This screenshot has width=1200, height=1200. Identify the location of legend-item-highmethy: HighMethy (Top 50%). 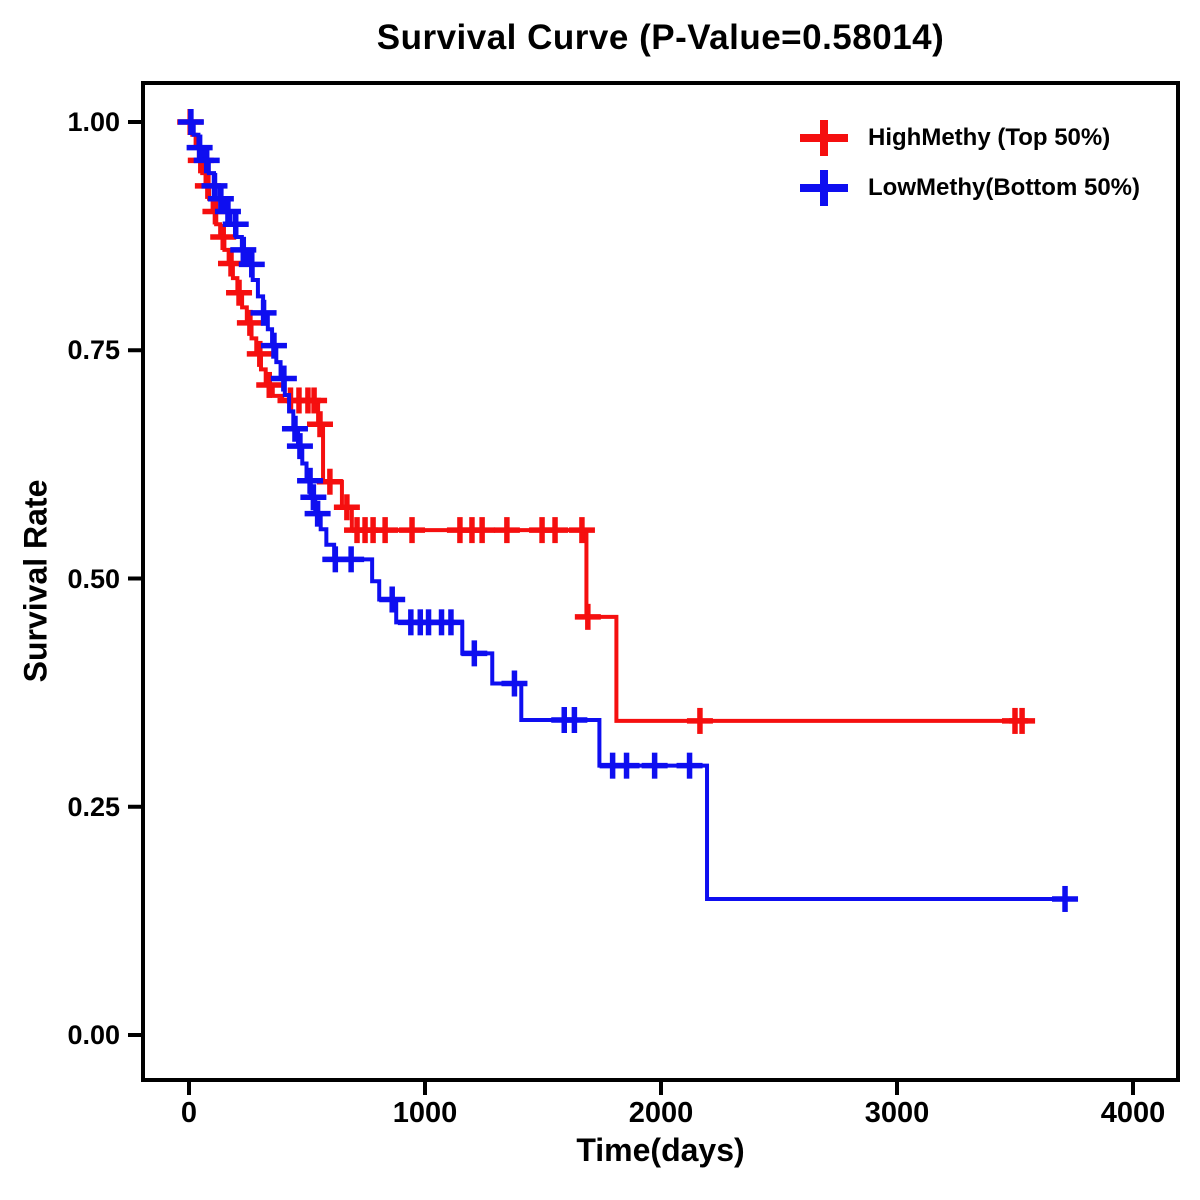
(967, 138).